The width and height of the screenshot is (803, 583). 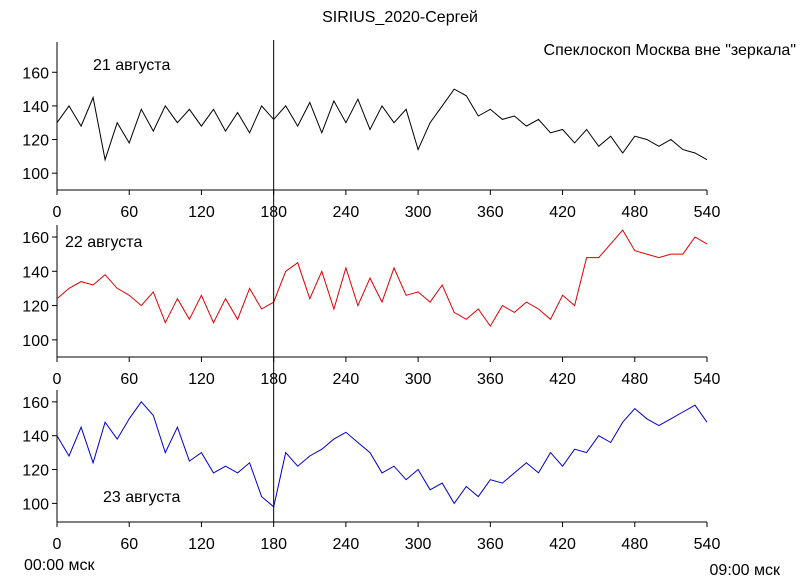 I want to click on panel-annotation: 22 августа, so click(x=103, y=242).